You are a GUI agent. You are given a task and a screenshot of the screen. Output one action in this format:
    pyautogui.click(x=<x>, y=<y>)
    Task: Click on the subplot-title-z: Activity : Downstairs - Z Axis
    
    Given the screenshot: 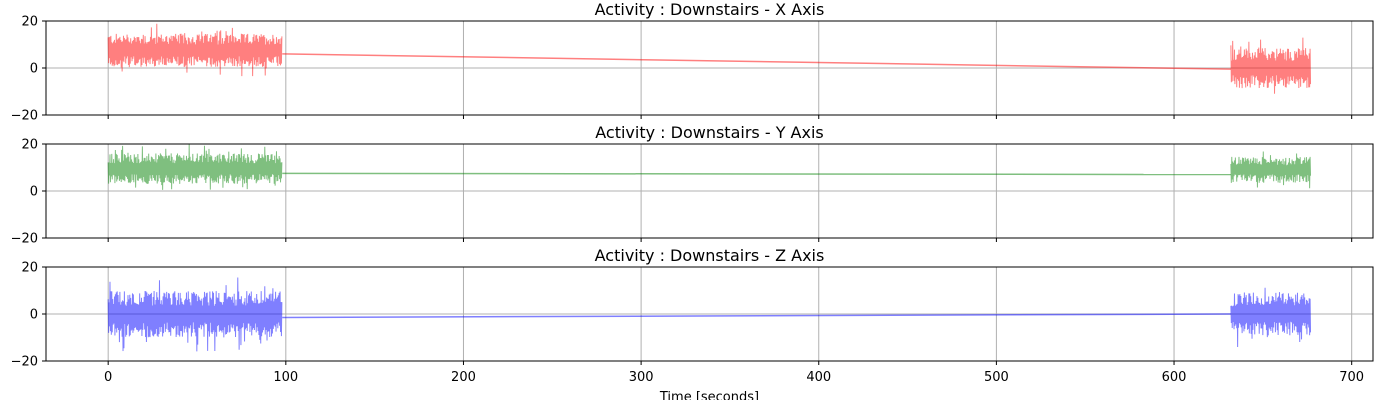 What is the action you would take?
    pyautogui.click(x=710, y=255)
    